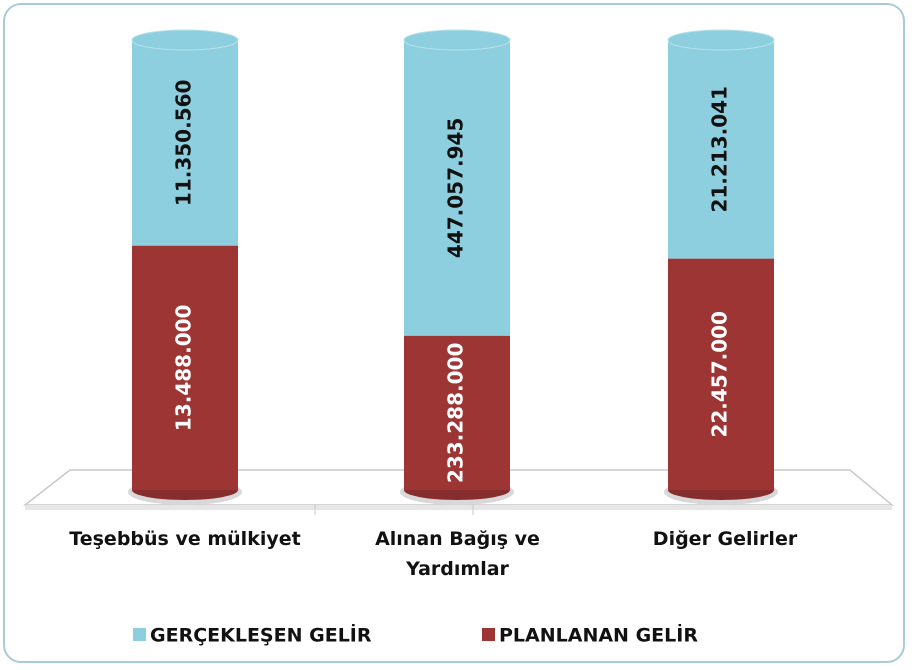  What do you see at coordinates (458, 507) in the screenshot?
I see `floor-edge` at bounding box center [458, 507].